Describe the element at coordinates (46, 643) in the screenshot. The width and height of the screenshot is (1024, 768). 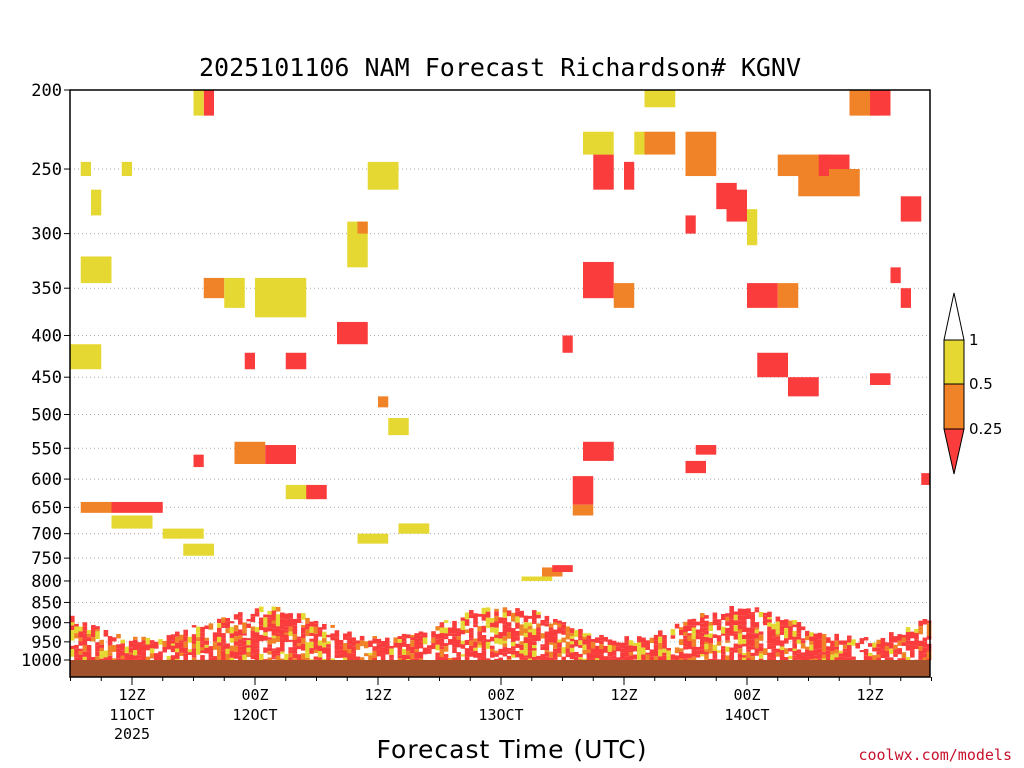
I see `y-tick-label: 950` at that location.